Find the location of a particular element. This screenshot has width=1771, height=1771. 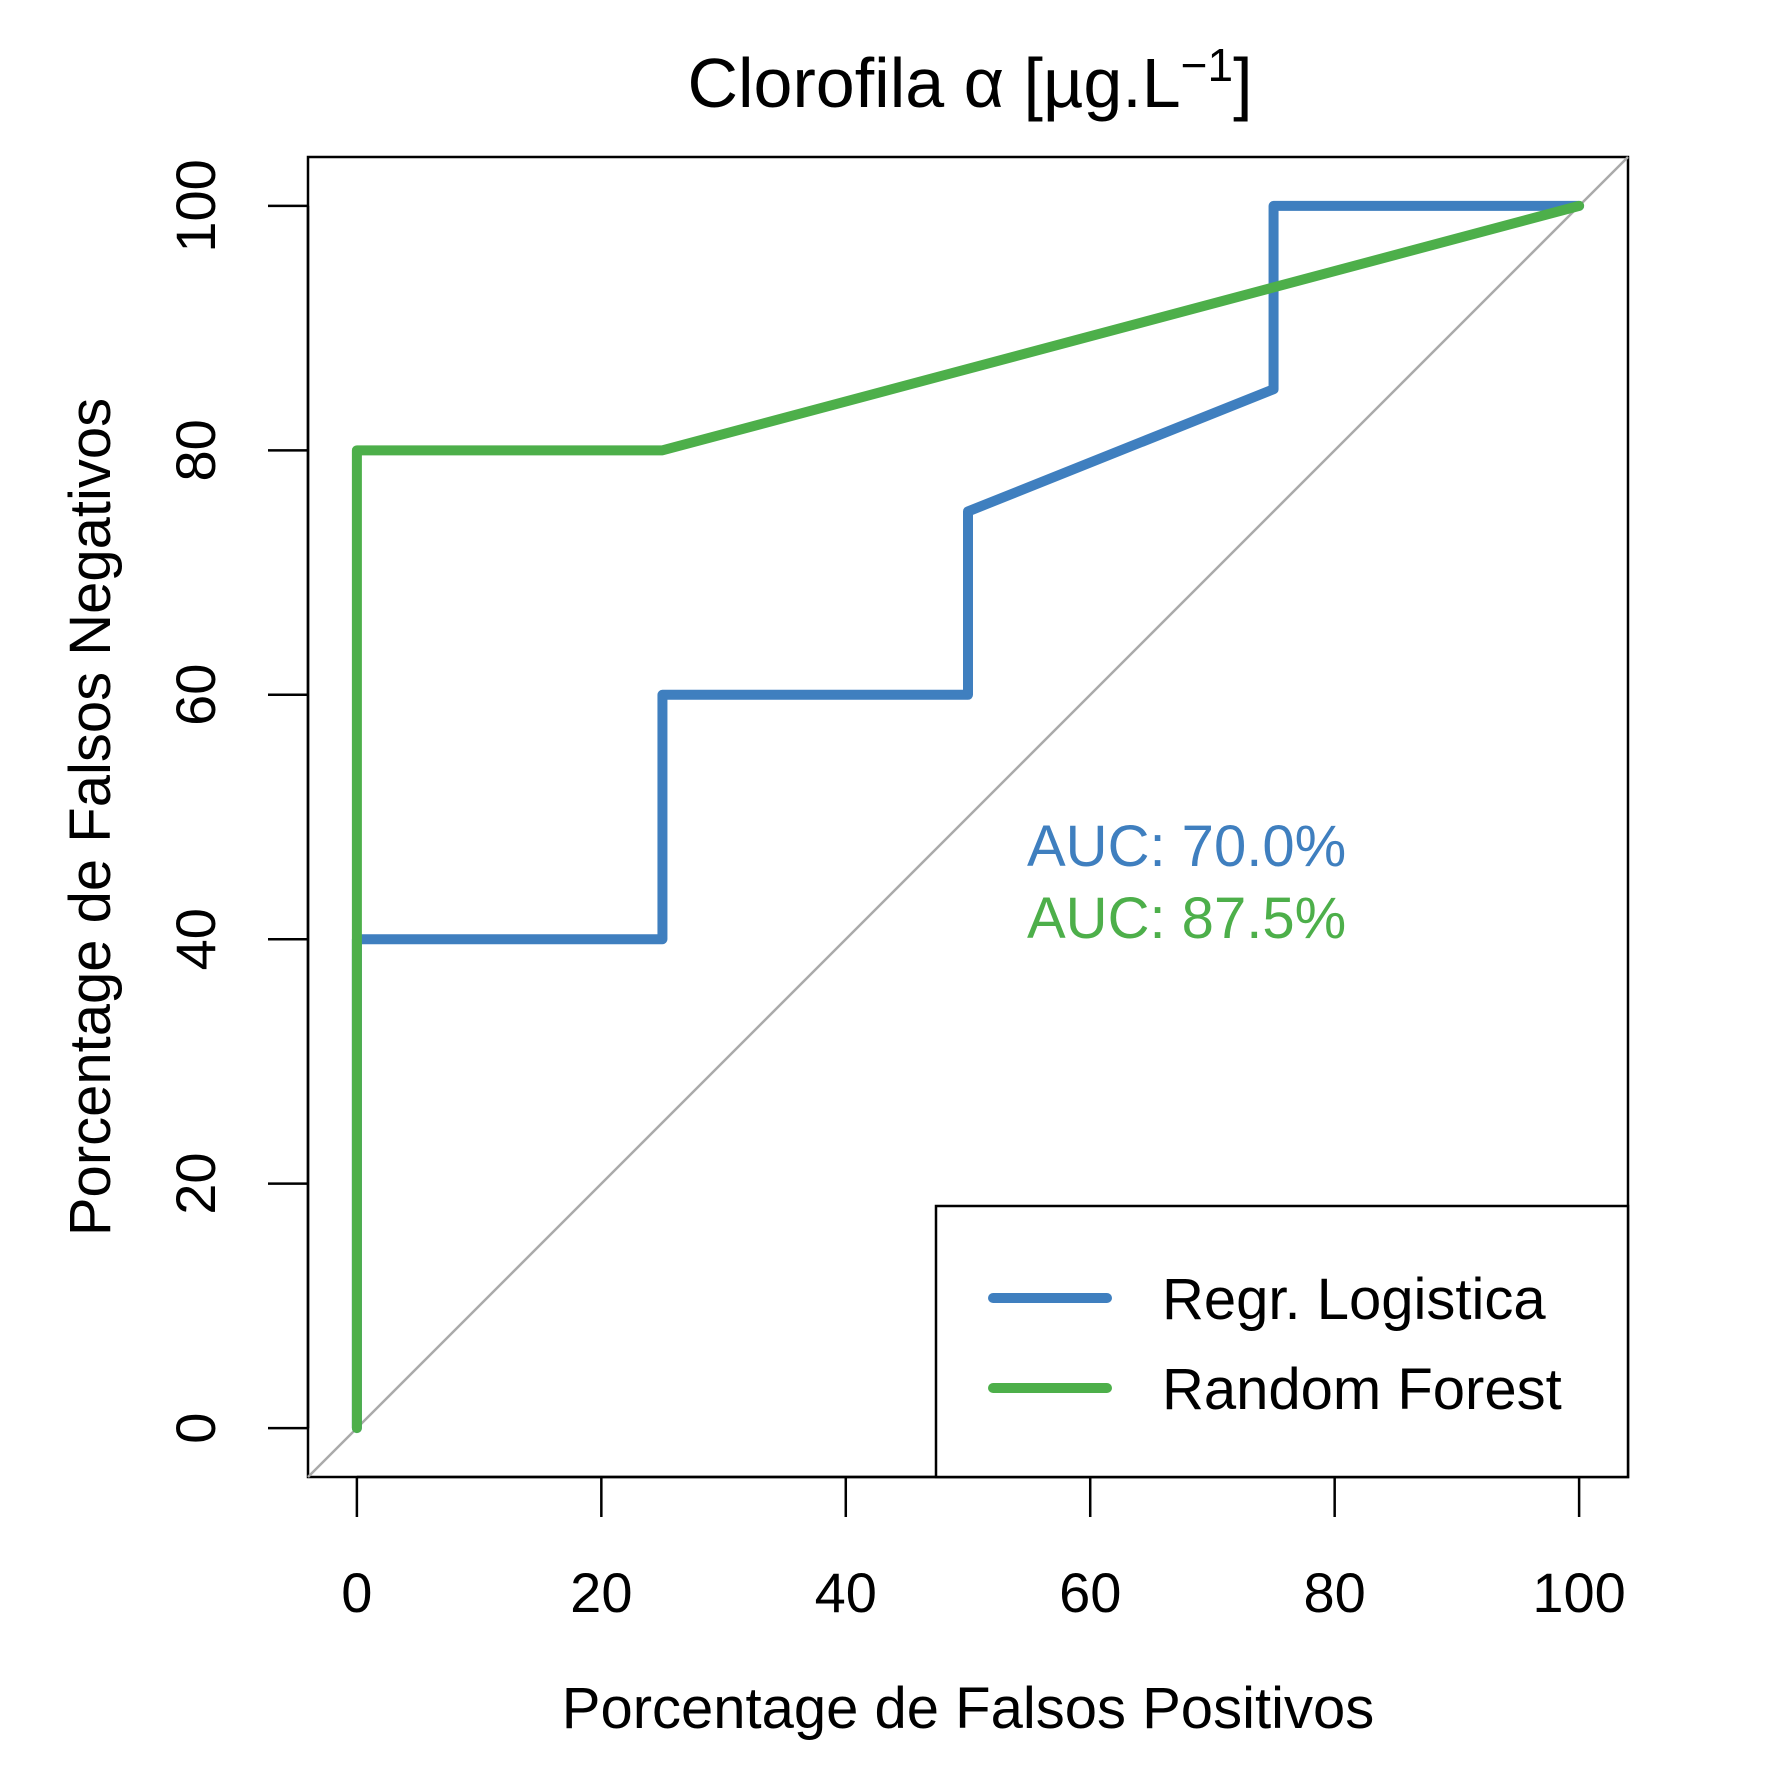

y-tick-label: 40 is located at coordinates (195, 939).